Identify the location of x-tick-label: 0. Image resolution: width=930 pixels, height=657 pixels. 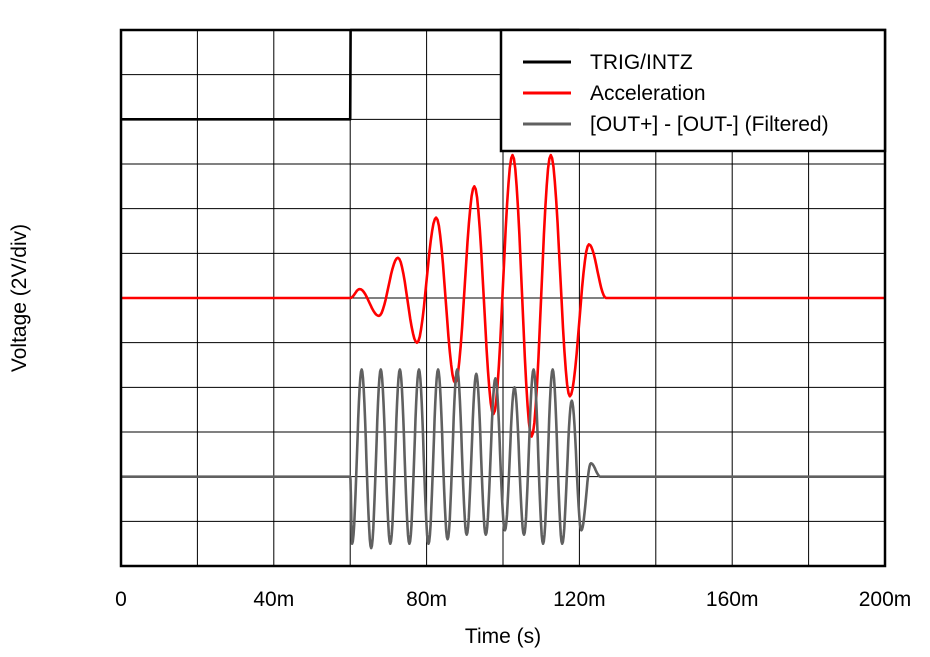
(121, 599).